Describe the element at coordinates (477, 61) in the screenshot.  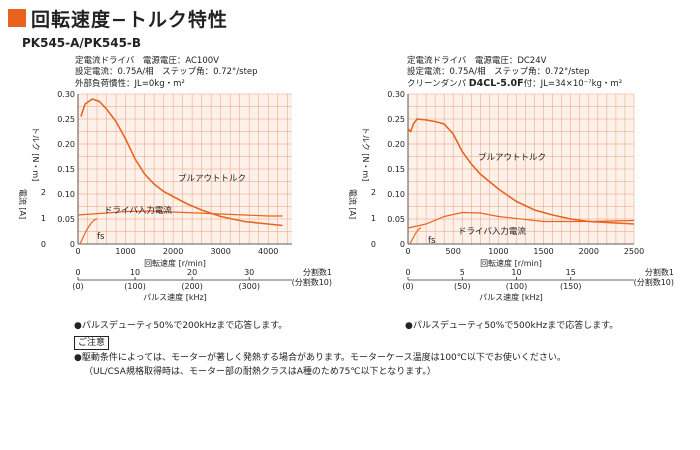
I see `chart-2-cond-line-1: 定電流ドライバ 電源電圧：DC24V` at that location.